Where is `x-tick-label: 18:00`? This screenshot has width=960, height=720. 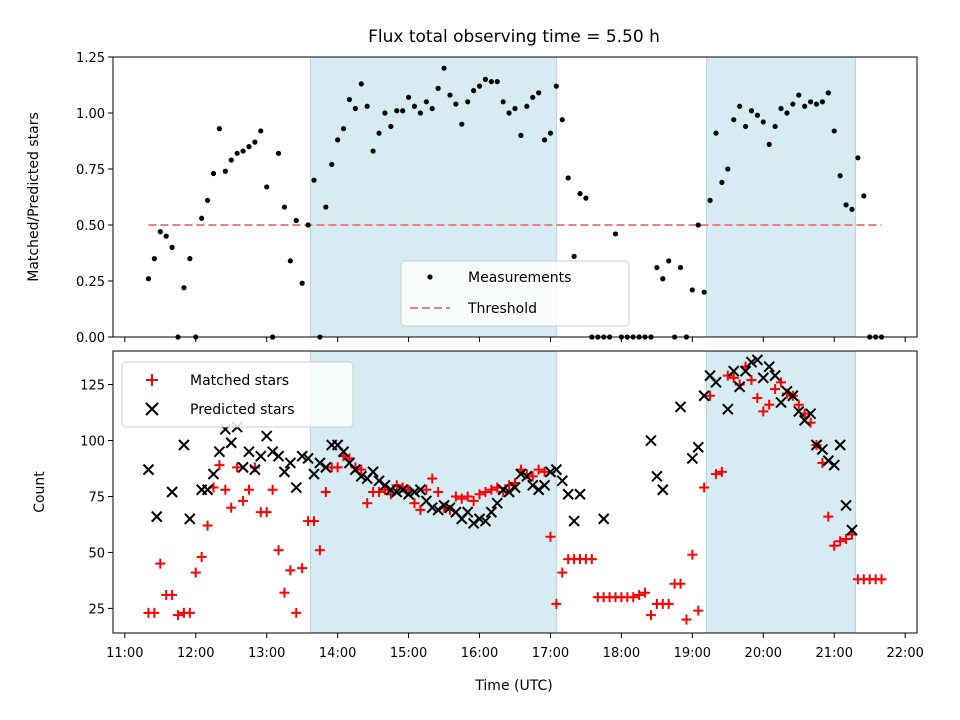
x-tick-label: 18:00 is located at coordinates (621, 653).